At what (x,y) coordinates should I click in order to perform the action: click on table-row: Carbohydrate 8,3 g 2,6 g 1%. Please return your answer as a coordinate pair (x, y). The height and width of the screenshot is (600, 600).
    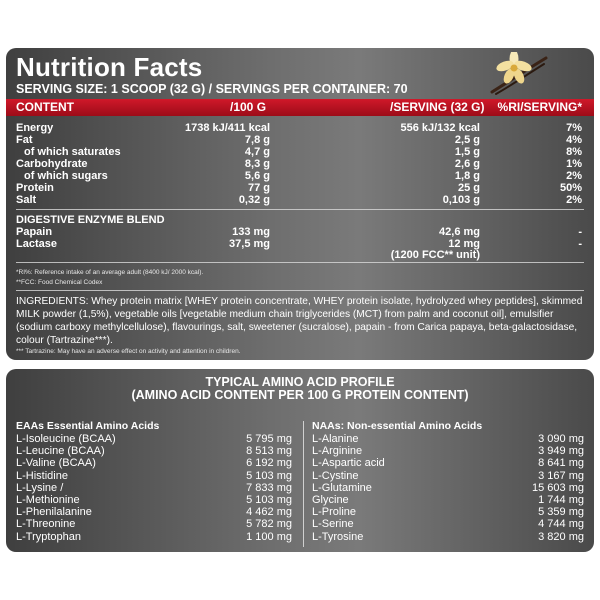
    Looking at the image, I should click on (300, 164).